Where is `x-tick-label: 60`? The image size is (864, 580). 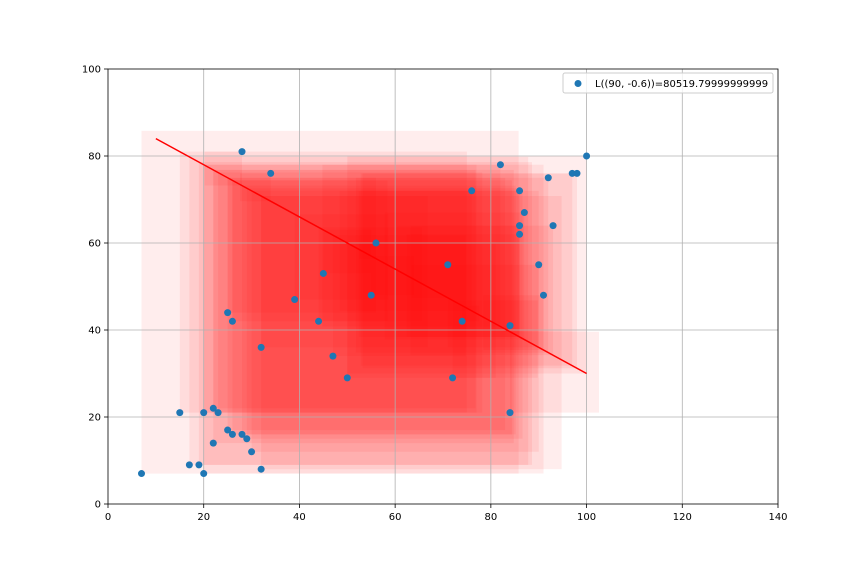
x-tick-label: 60 is located at coordinates (395, 517).